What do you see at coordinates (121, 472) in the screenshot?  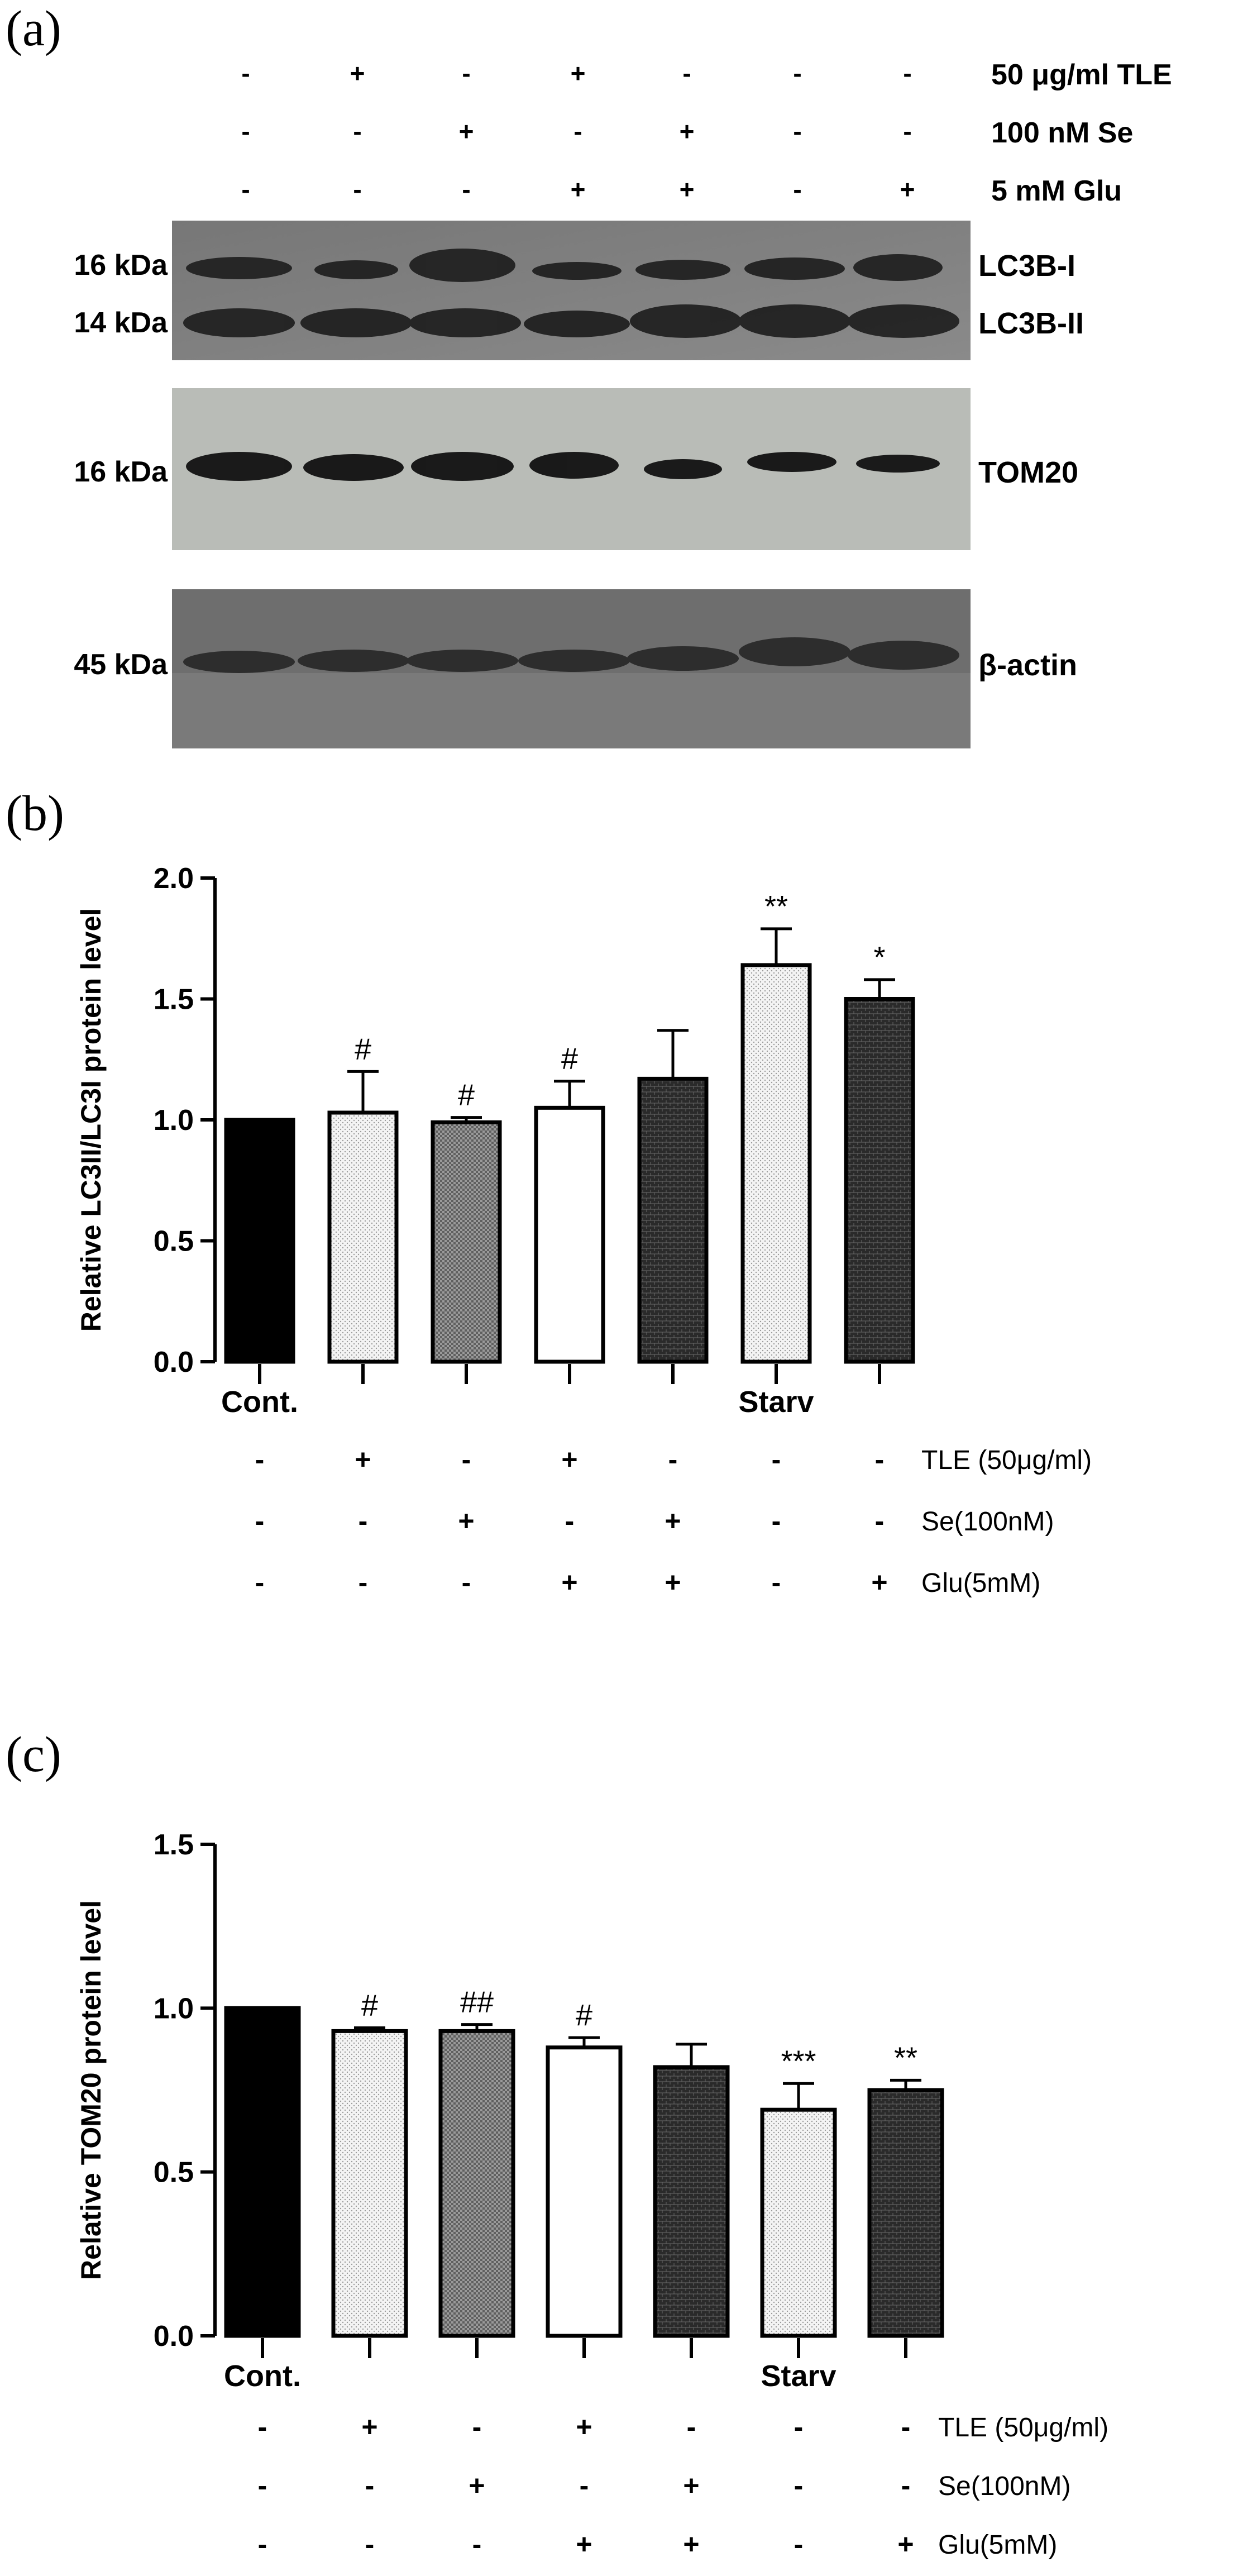 I see `kda-label-16-tom20: 16 kDa` at bounding box center [121, 472].